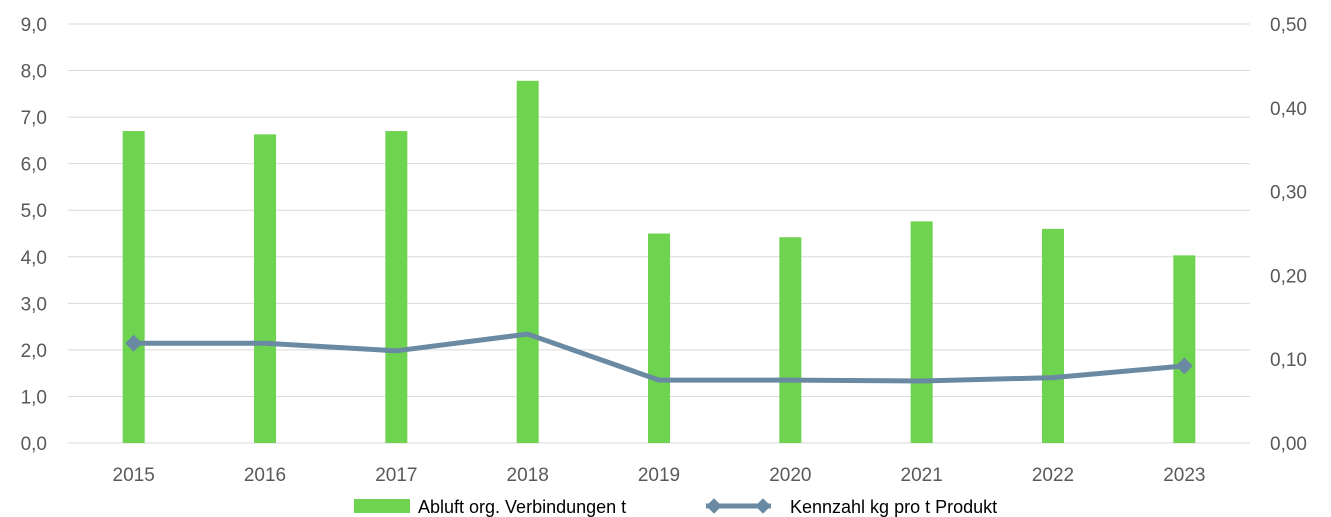 The image size is (1331, 517). I want to click on right-tick-label: 0,30, so click(1288, 193).